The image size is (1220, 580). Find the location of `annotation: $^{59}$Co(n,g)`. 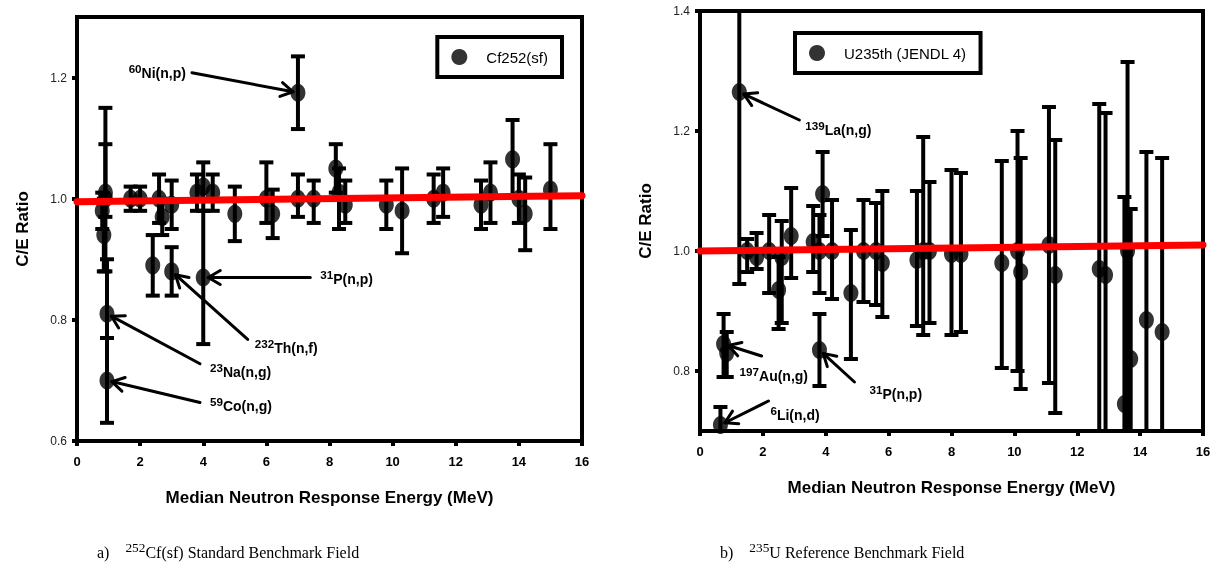

annotation: $^{59}$Co(n,g) is located at coordinates (240, 405).